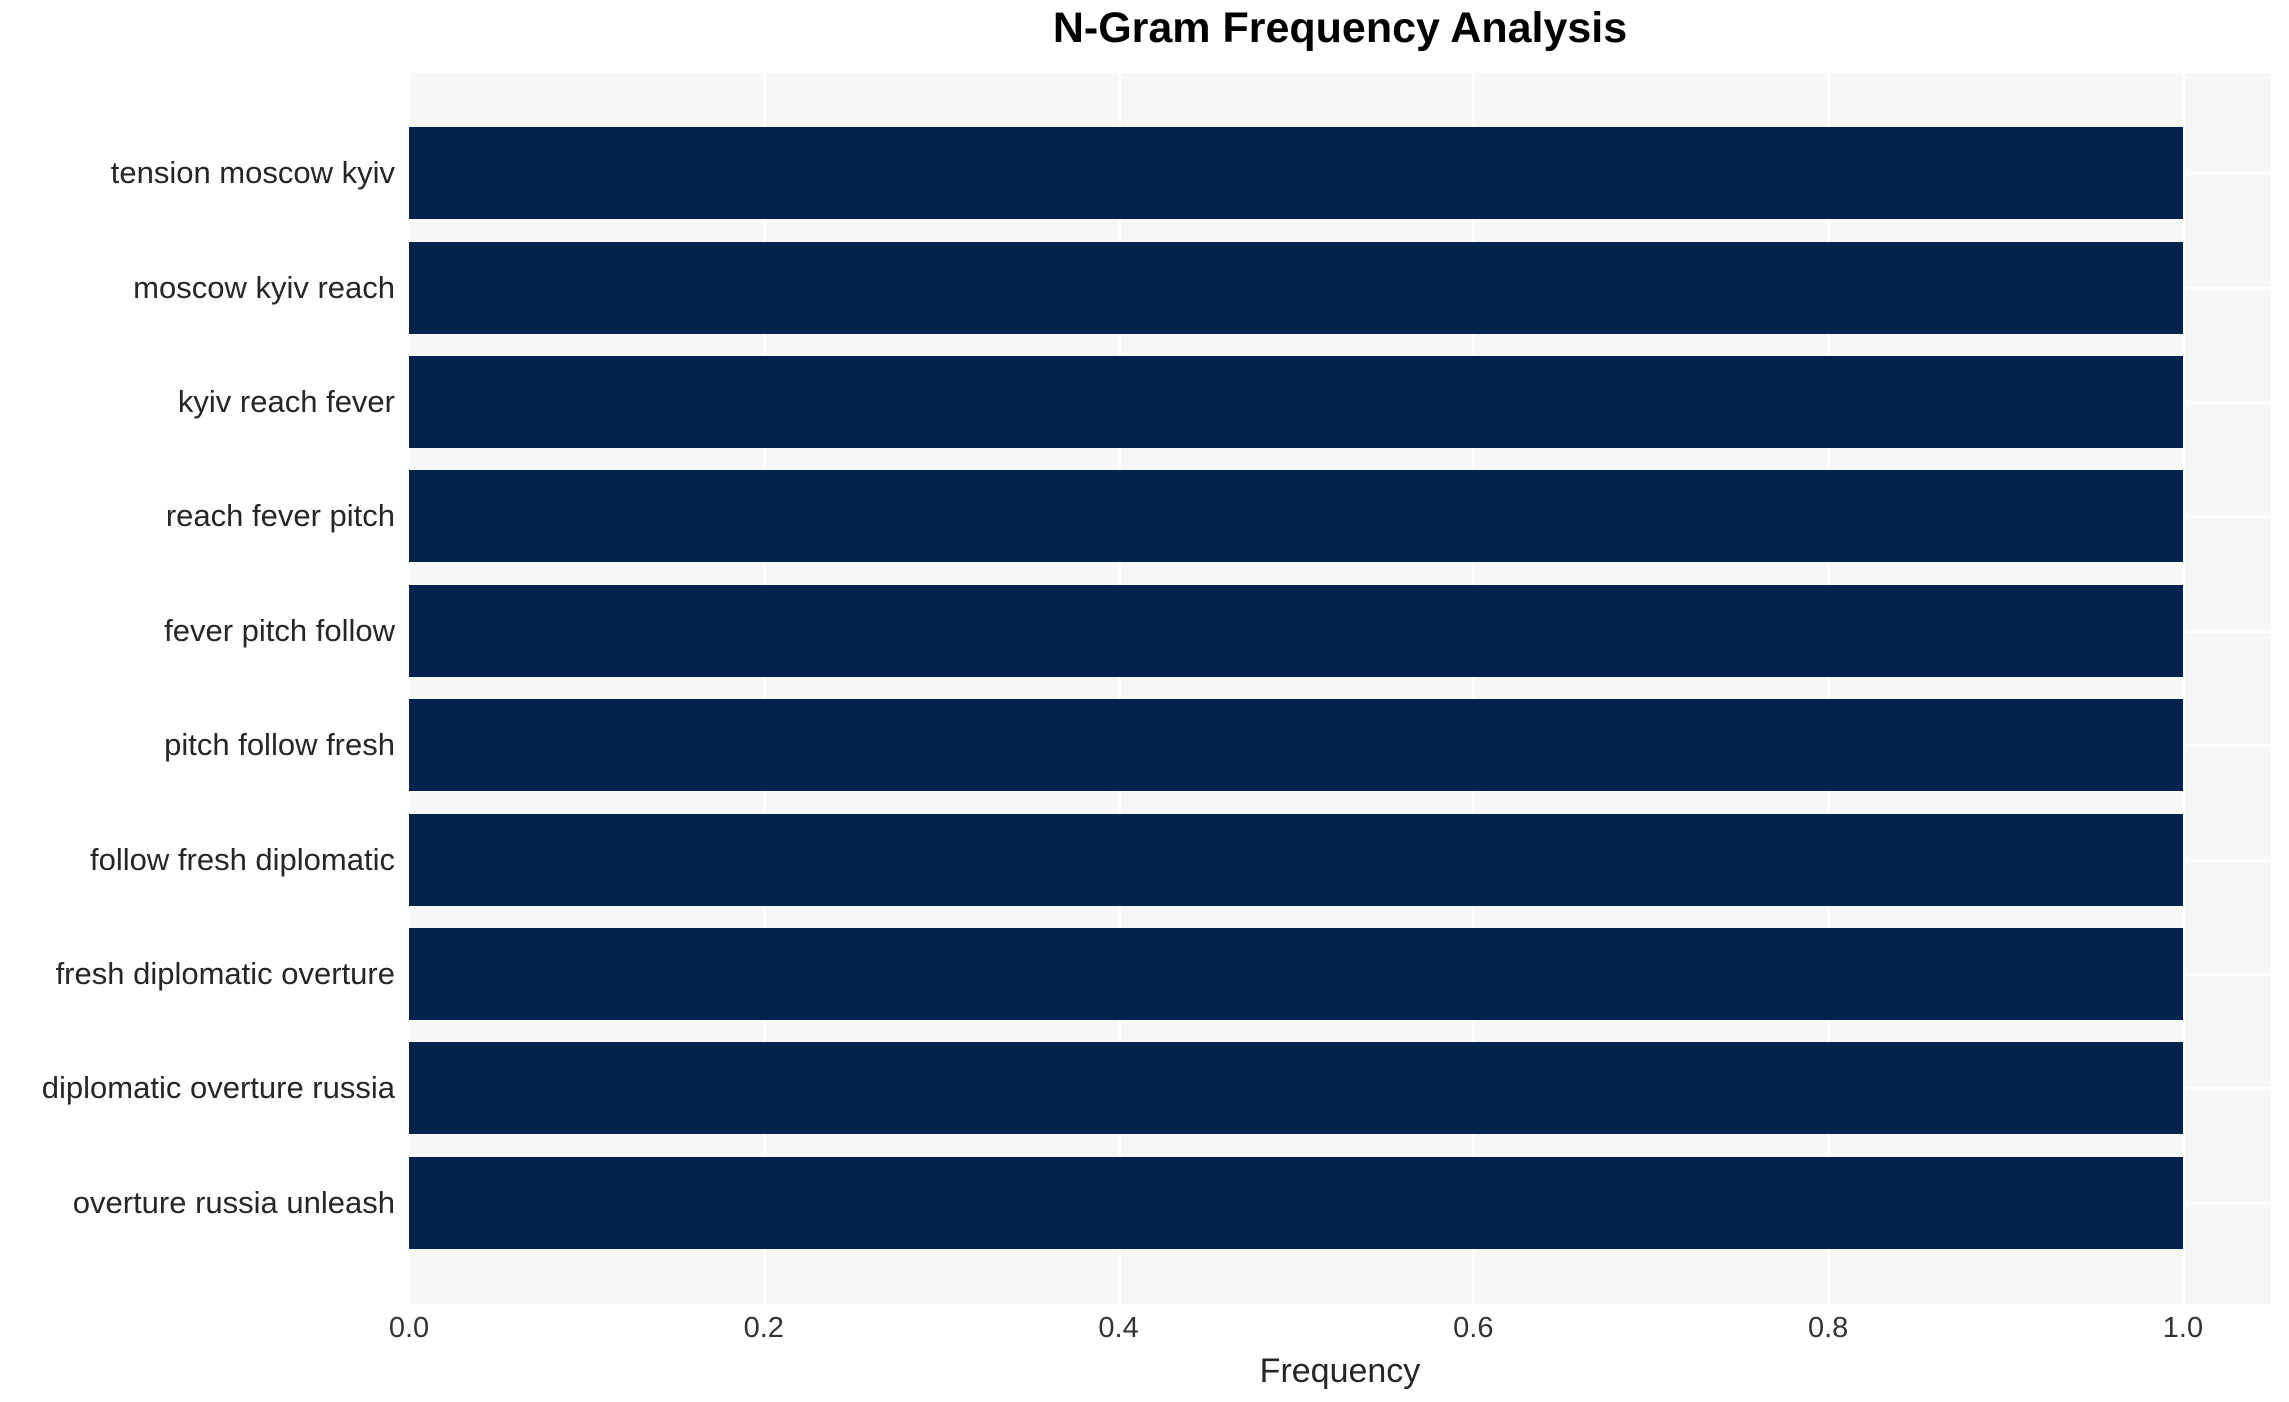 This screenshot has width=2289, height=1402. I want to click on category-label: reach fever pitch, so click(280, 516).